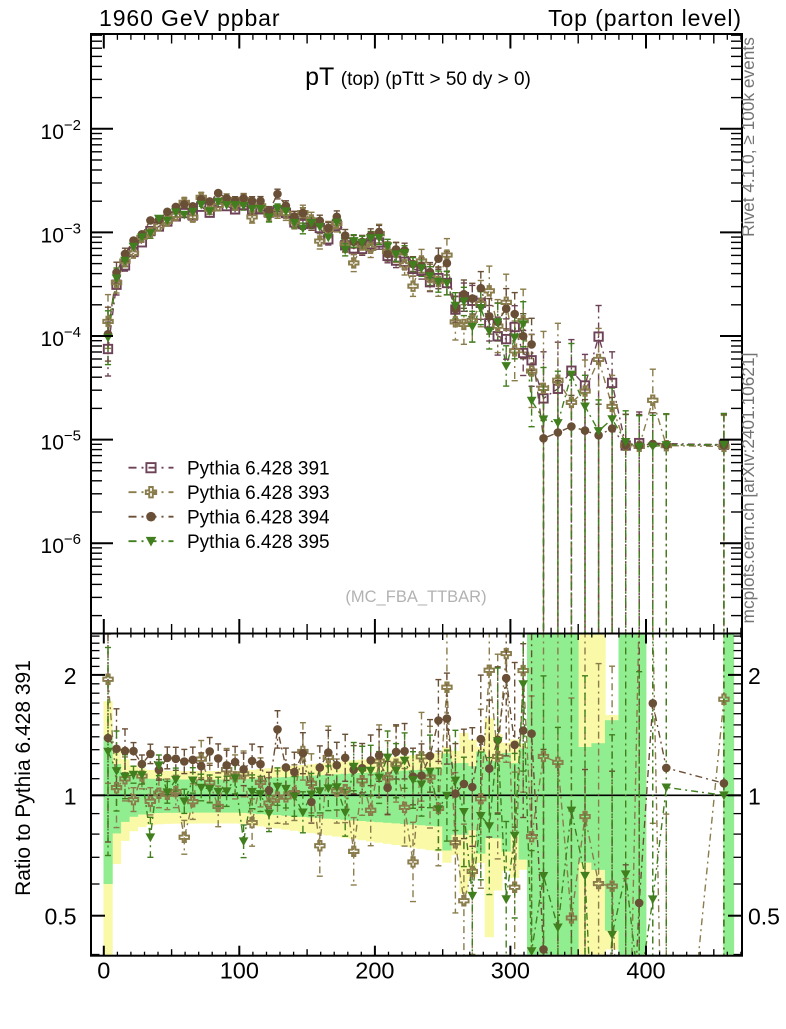 Image resolution: width=786 pixels, height=1029 pixels. What do you see at coordinates (374, 971) in the screenshot?
I see `svg-text: 200` at bounding box center [374, 971].